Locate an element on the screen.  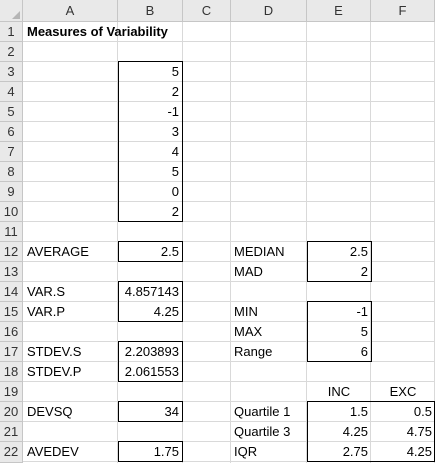
label-stdev-s: STDEV.S is located at coordinates (54, 351).